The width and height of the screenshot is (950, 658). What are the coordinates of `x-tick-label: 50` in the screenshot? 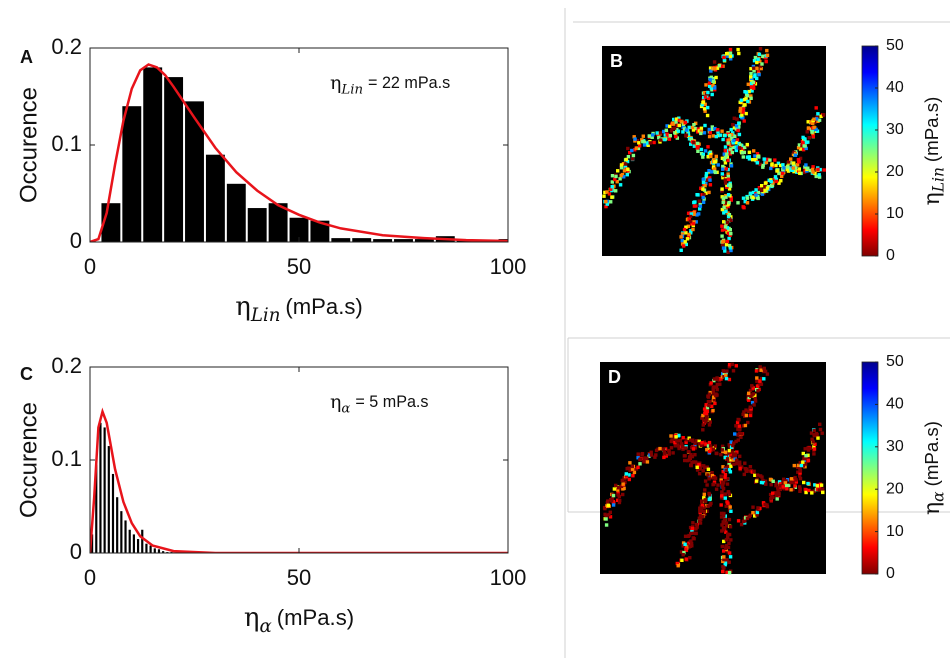 It's located at (299, 577).